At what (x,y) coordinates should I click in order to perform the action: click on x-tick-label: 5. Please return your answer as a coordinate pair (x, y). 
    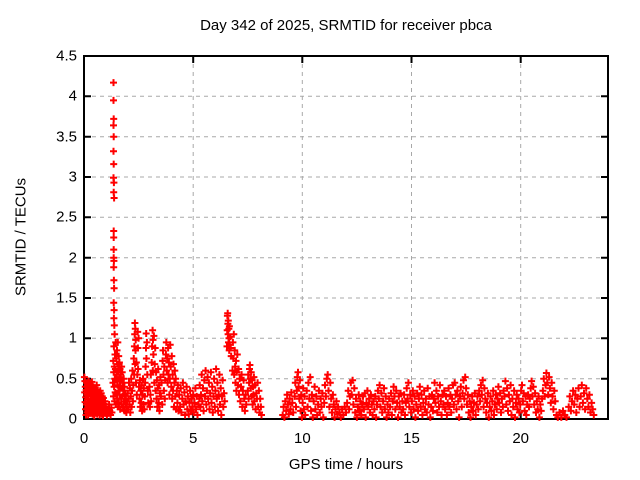
    Looking at the image, I should click on (193, 438).